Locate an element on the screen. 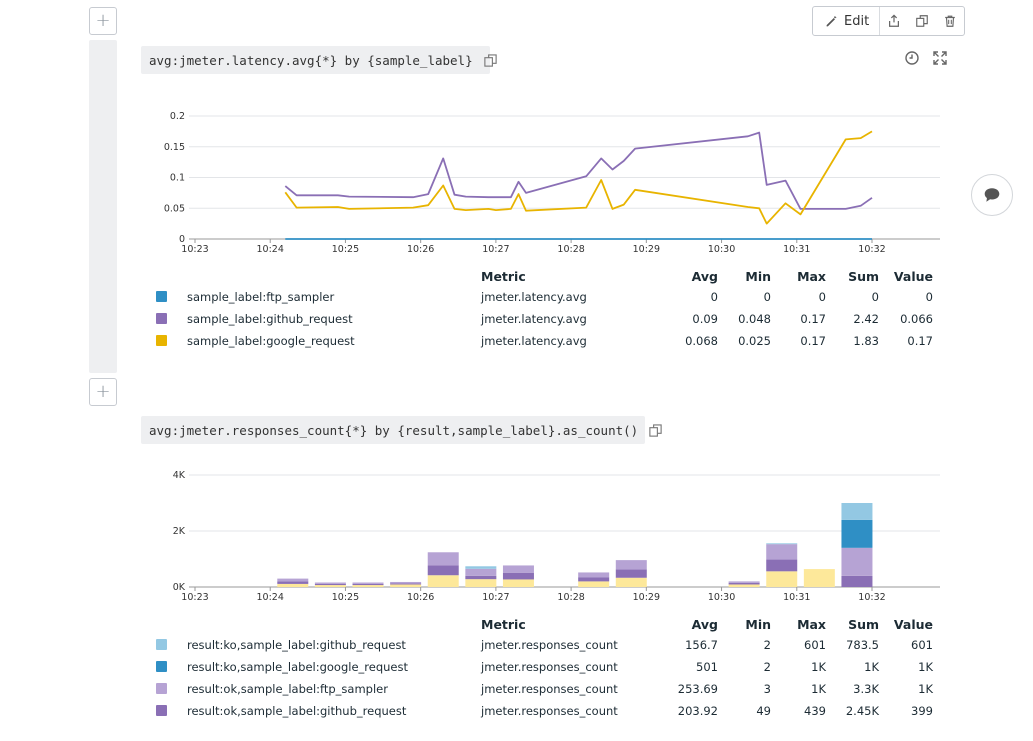  y-tick-label: 4K is located at coordinates (179, 475).